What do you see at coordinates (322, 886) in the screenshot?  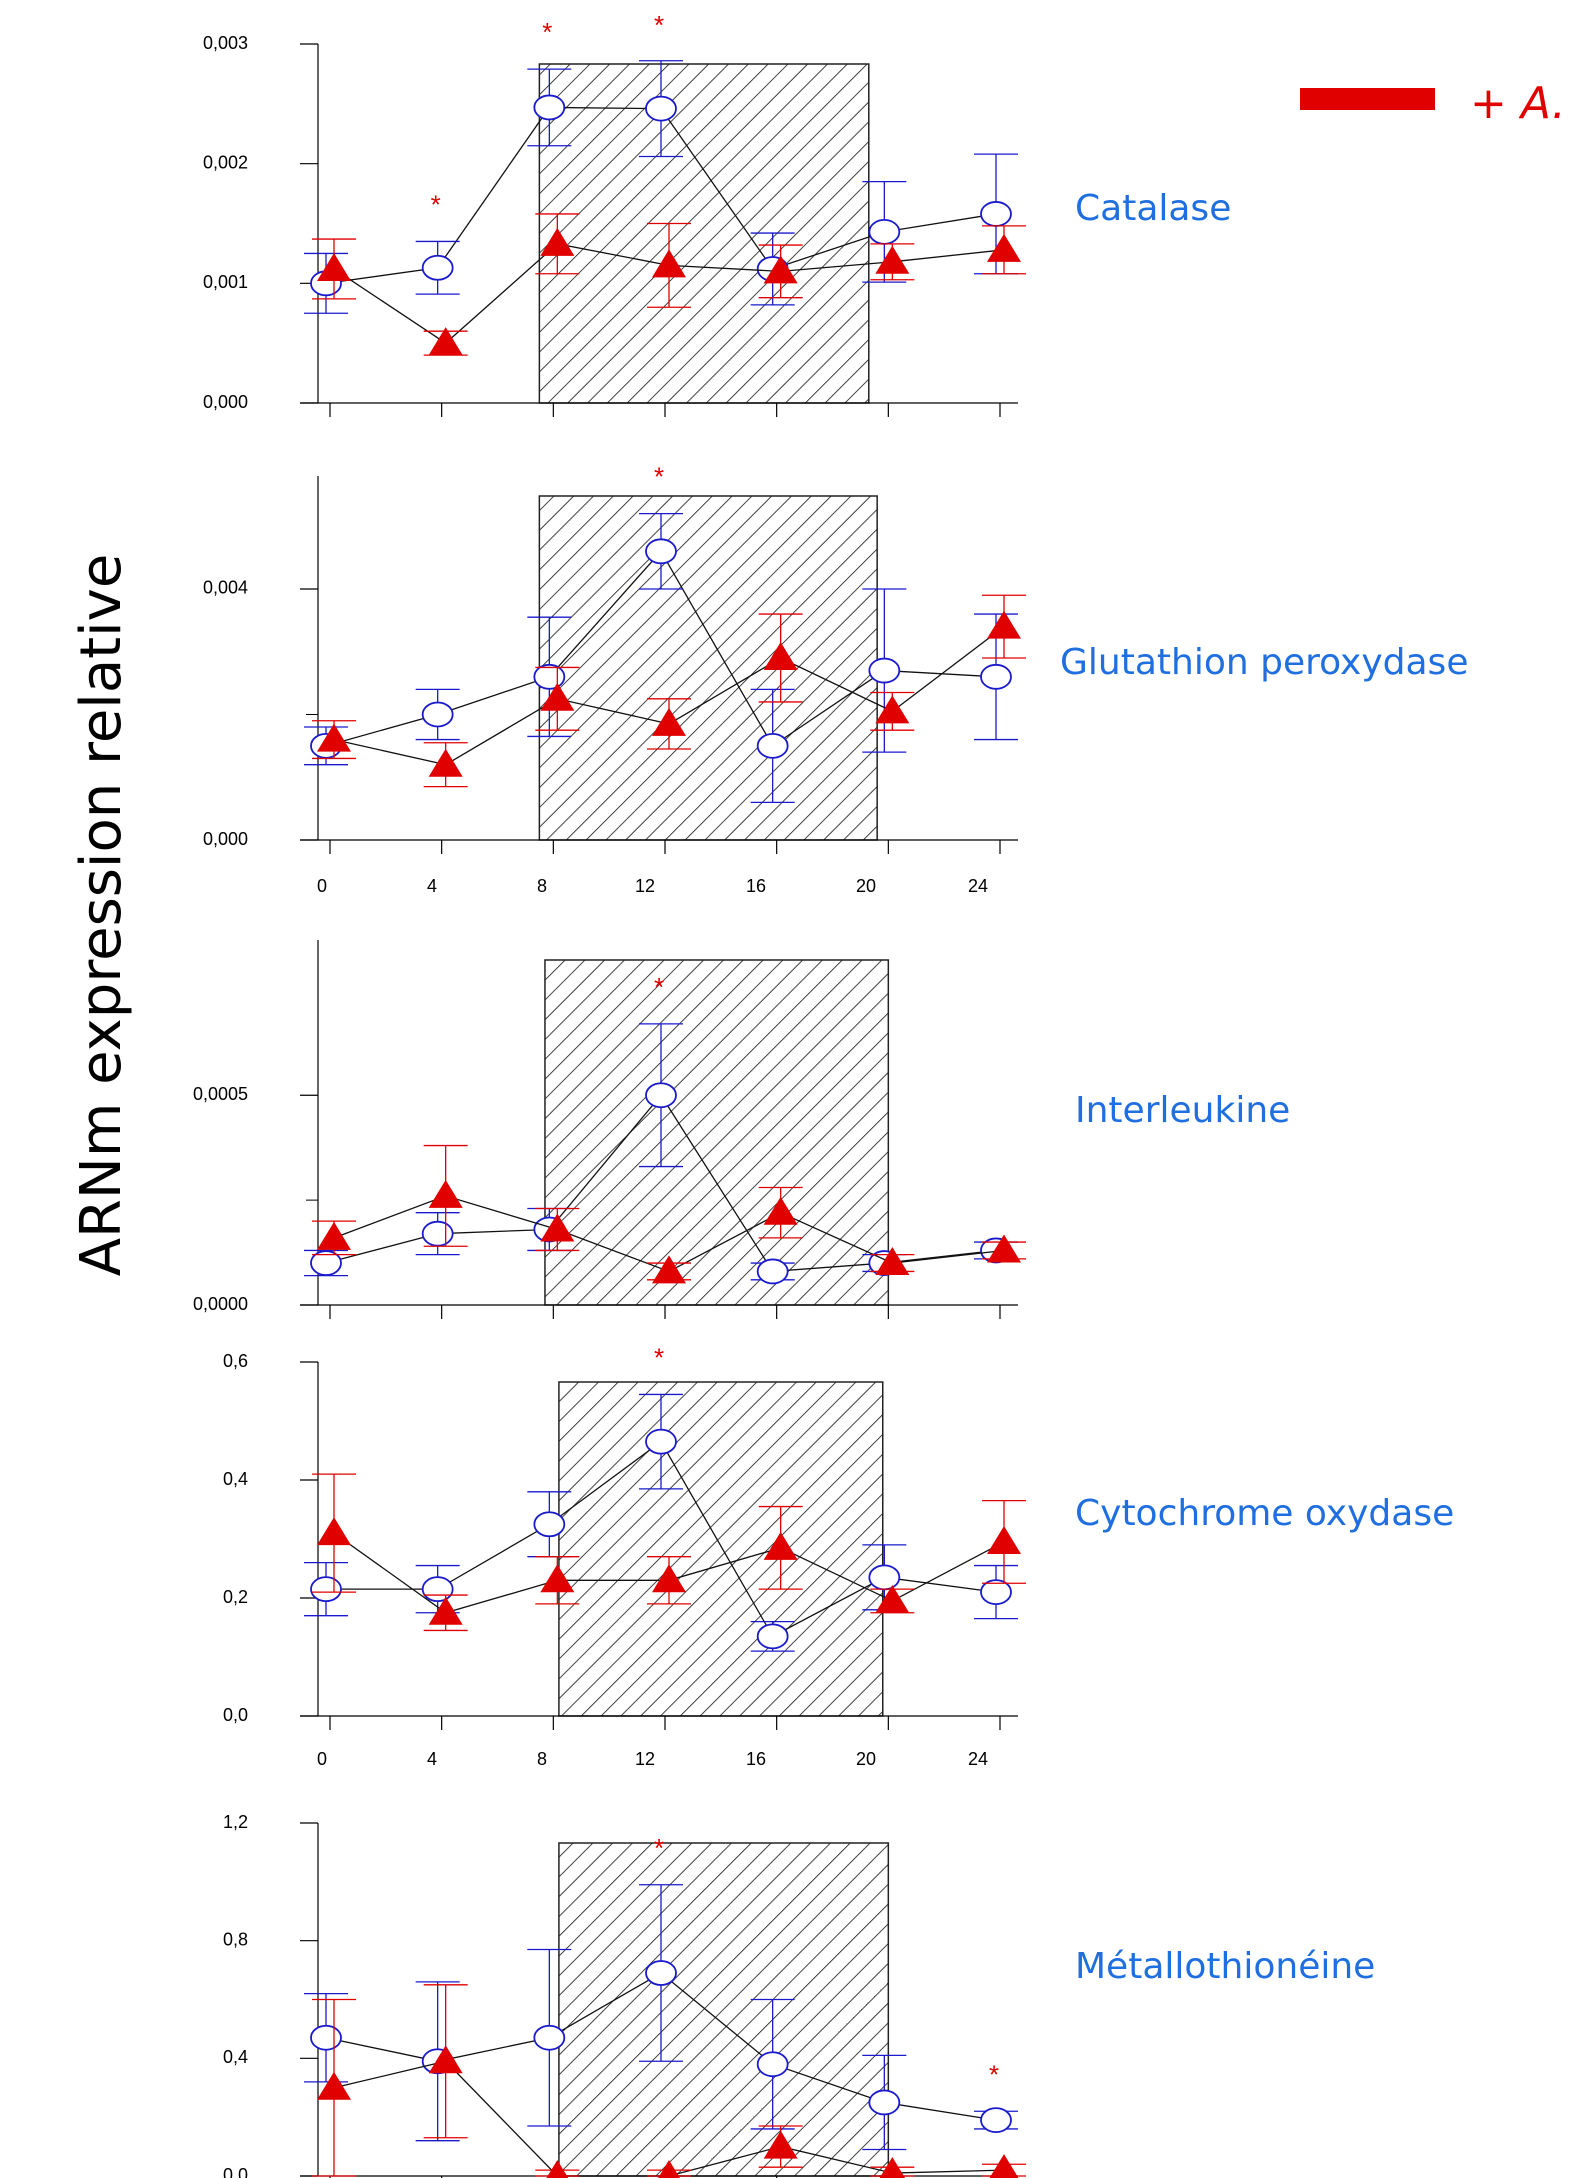 I see `x-tick-label: 0` at bounding box center [322, 886].